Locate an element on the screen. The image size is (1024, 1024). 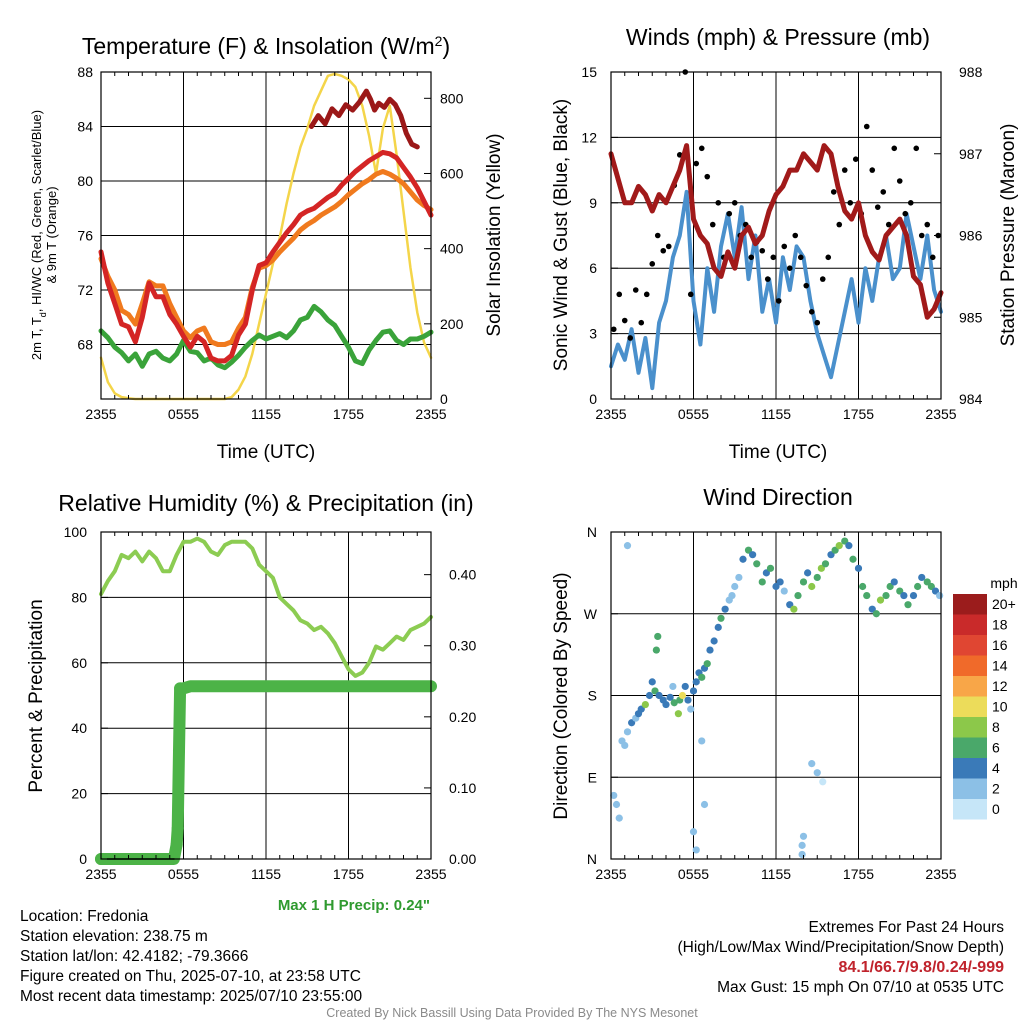
temp-2m-line is located at coordinates (266, 256).